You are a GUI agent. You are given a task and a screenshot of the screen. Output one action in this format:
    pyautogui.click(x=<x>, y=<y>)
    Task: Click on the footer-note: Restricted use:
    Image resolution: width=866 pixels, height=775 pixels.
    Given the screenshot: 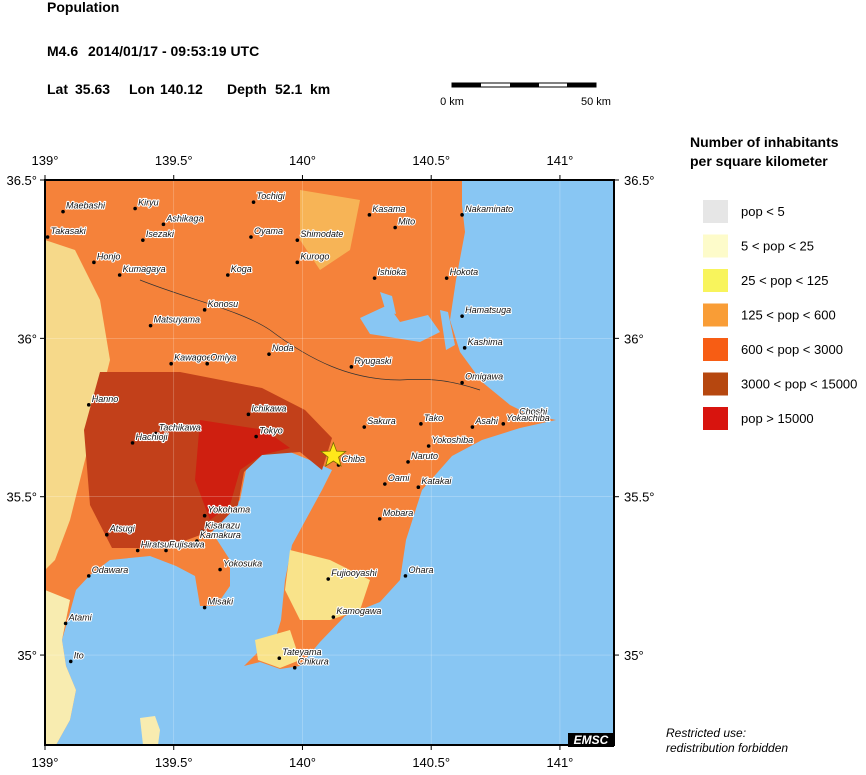 What is the action you would take?
    pyautogui.click(x=706, y=733)
    